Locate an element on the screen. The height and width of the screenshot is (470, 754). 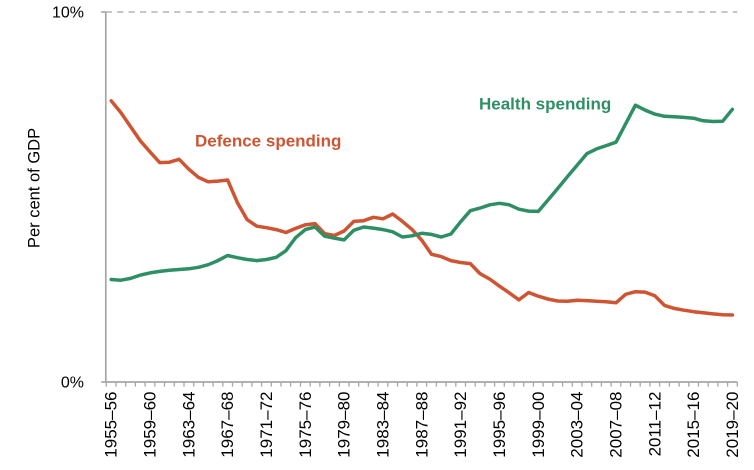
svg-text: 2007–08 is located at coordinates (616, 425).